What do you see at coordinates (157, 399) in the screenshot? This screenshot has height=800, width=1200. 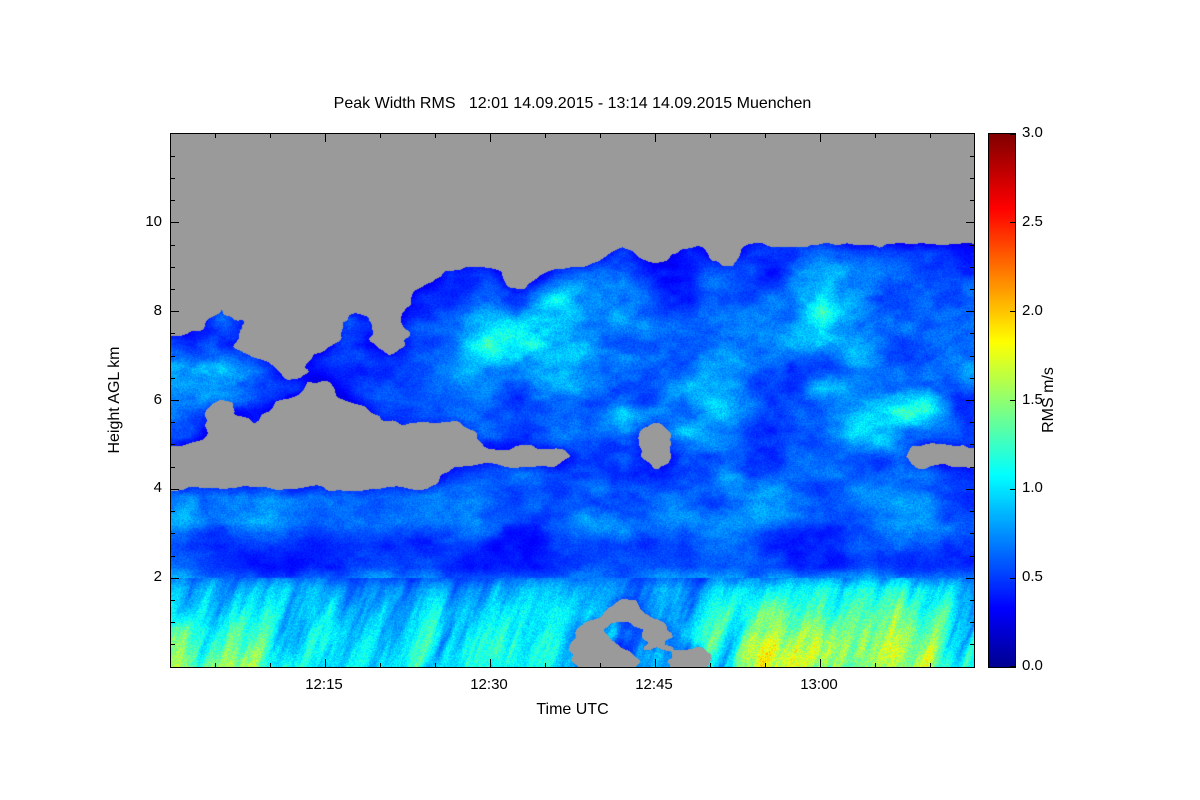 I see `y-tick-label: 6` at bounding box center [157, 399].